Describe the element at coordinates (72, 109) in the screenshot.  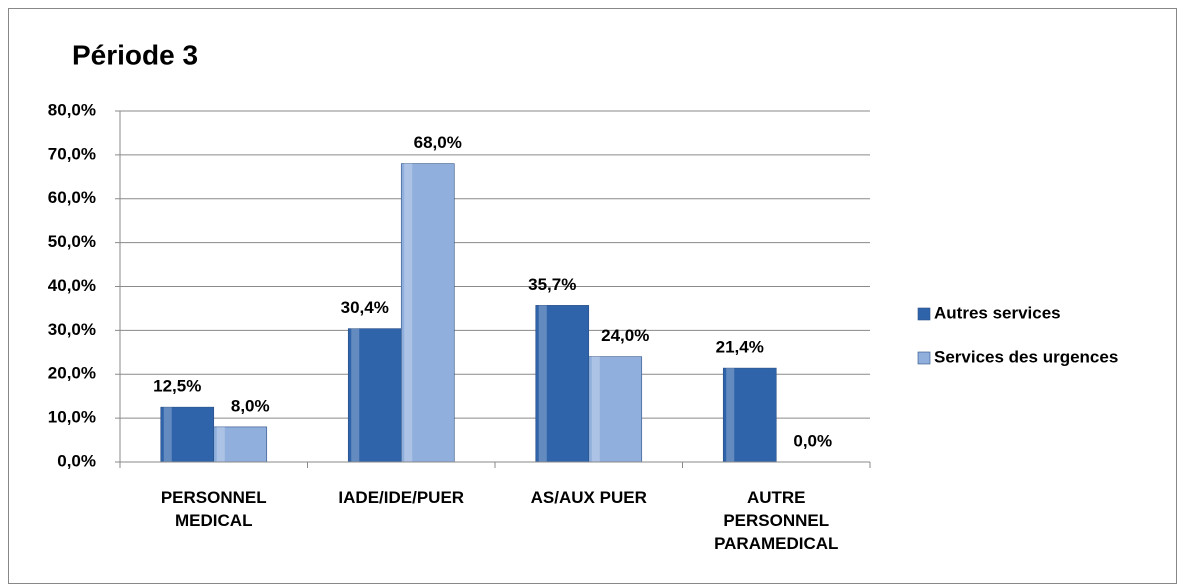
I see `y-tick-label: 80,0%` at that location.